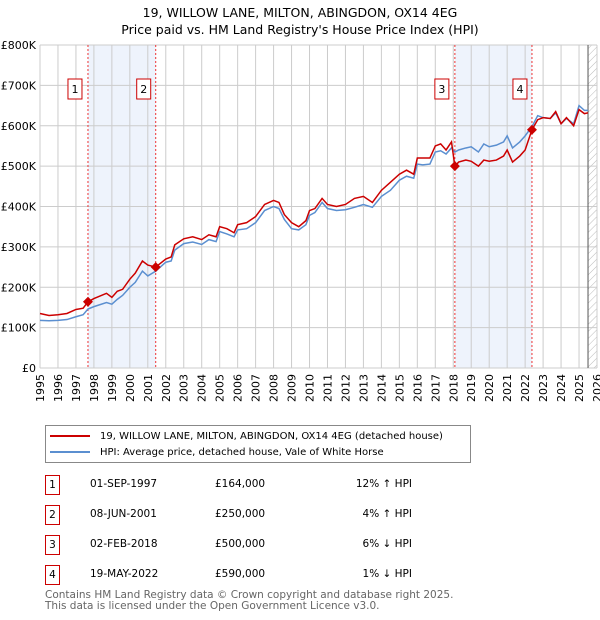 Image resolution: width=600 pixels, height=620 pixels. I want to click on sale-hpi-diff: 6% ↓ HPI, so click(387, 544).